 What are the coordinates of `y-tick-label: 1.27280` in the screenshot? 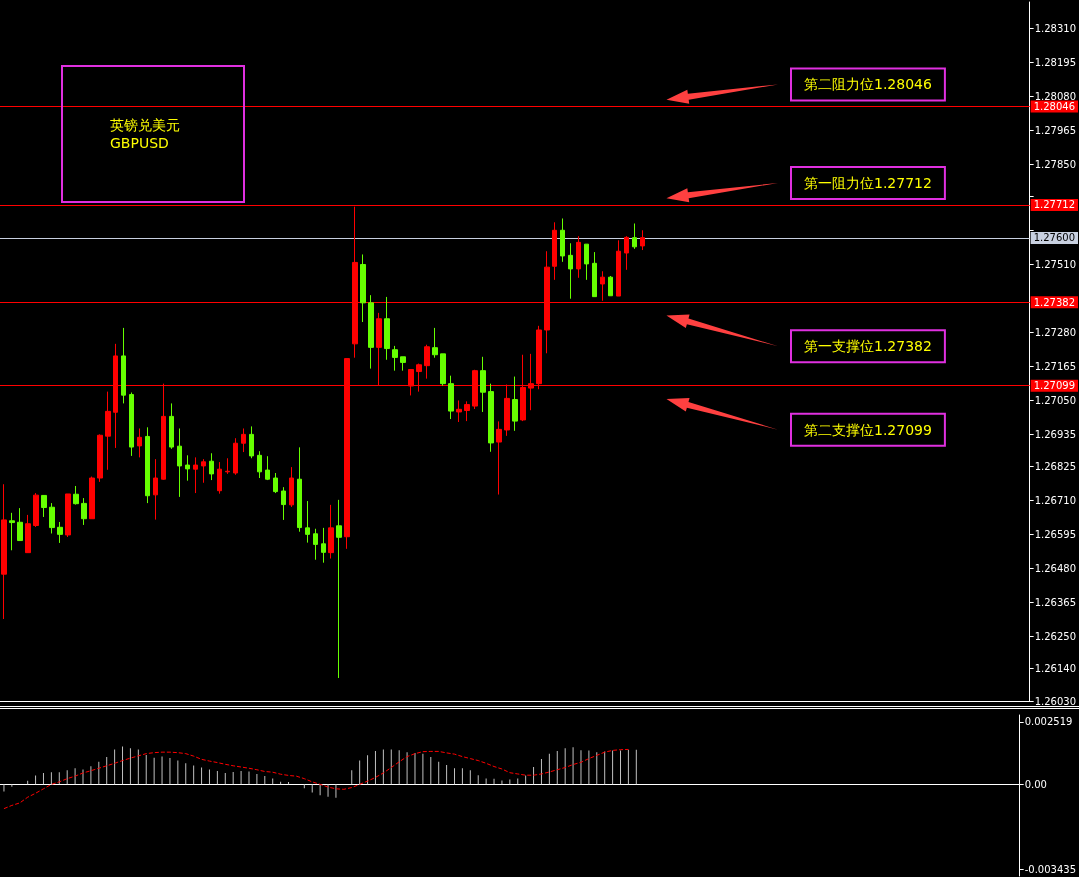 It's located at (1055, 332).